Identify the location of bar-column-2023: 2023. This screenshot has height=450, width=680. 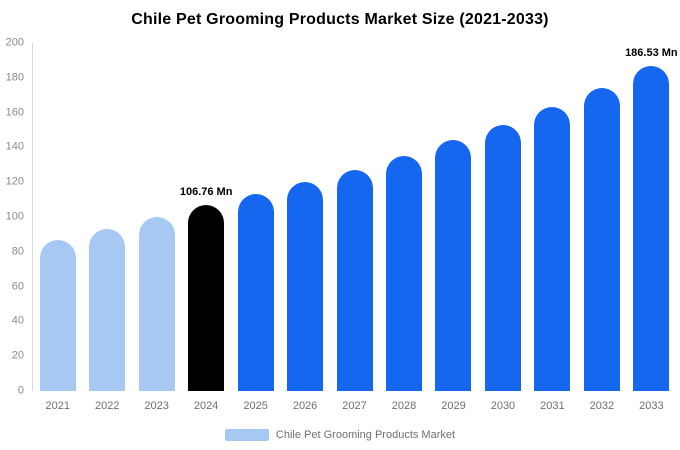
(156, 227).